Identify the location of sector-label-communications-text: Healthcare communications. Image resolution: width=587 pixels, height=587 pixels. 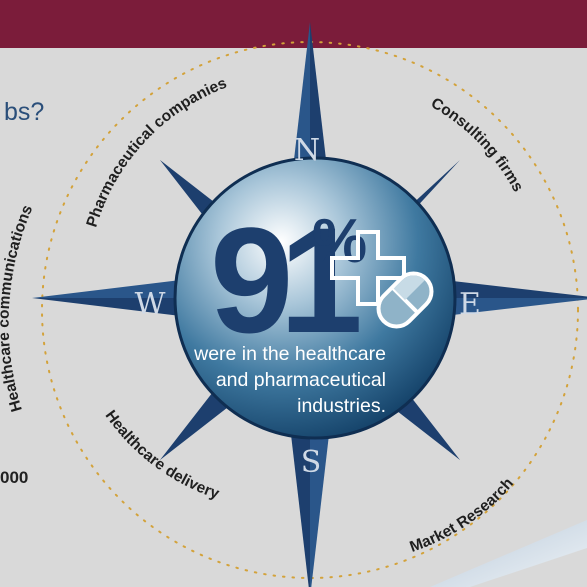
(18, 308).